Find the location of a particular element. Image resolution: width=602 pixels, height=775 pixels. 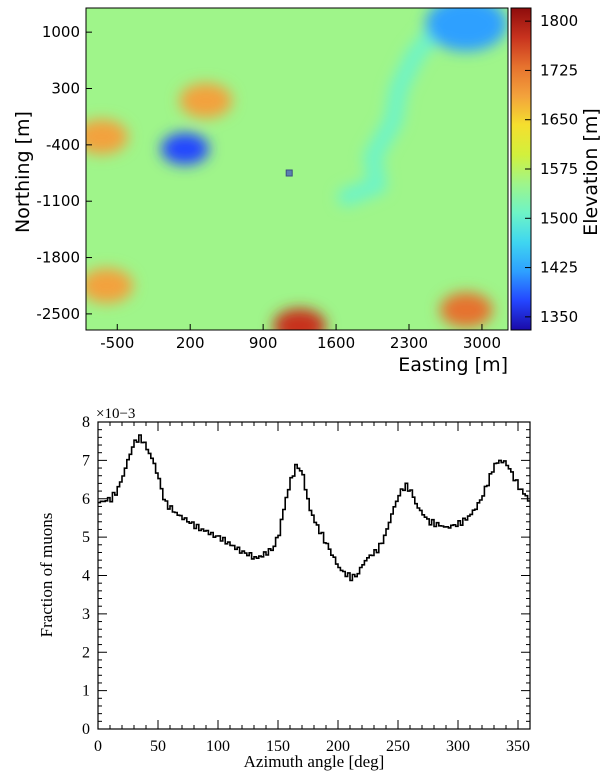

map-x-tick-label: 2300 is located at coordinates (409, 343).